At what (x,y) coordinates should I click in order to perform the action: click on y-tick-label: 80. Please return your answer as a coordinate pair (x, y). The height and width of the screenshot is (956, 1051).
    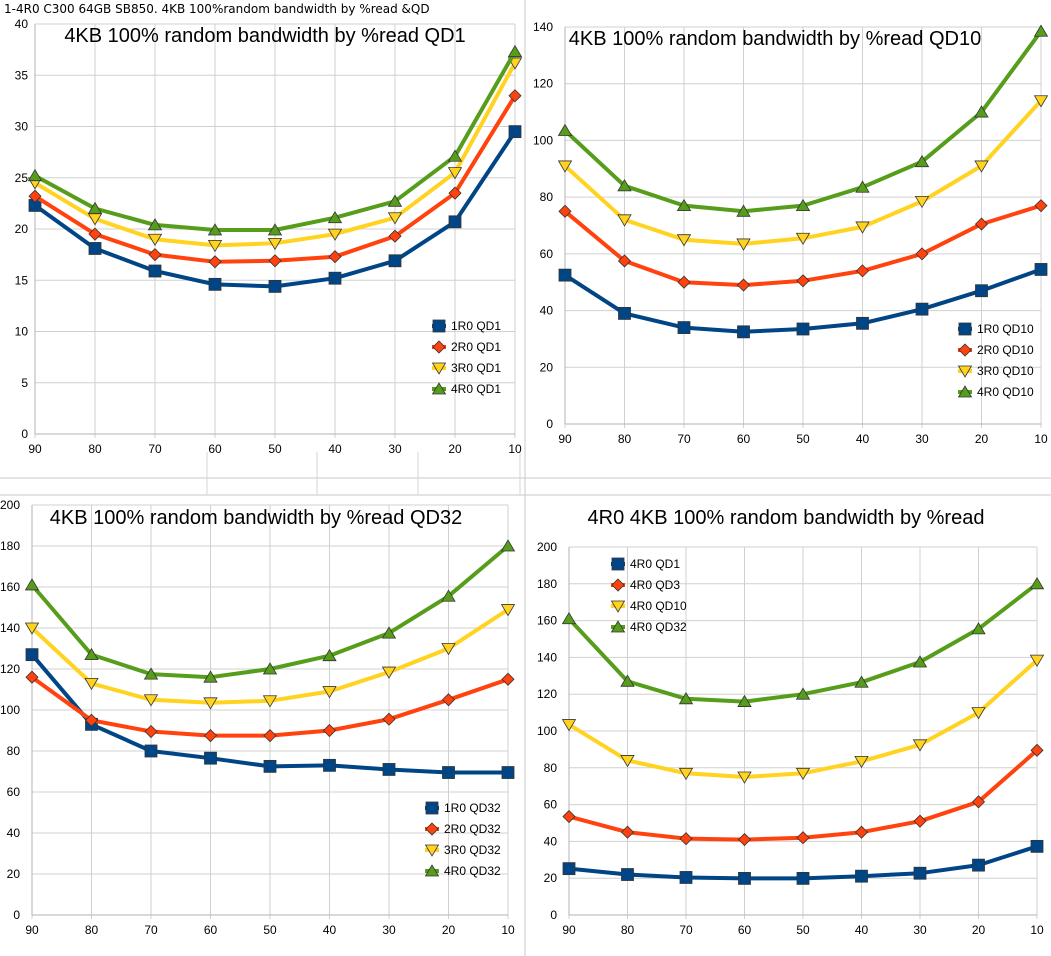
    Looking at the image, I should click on (14, 751).